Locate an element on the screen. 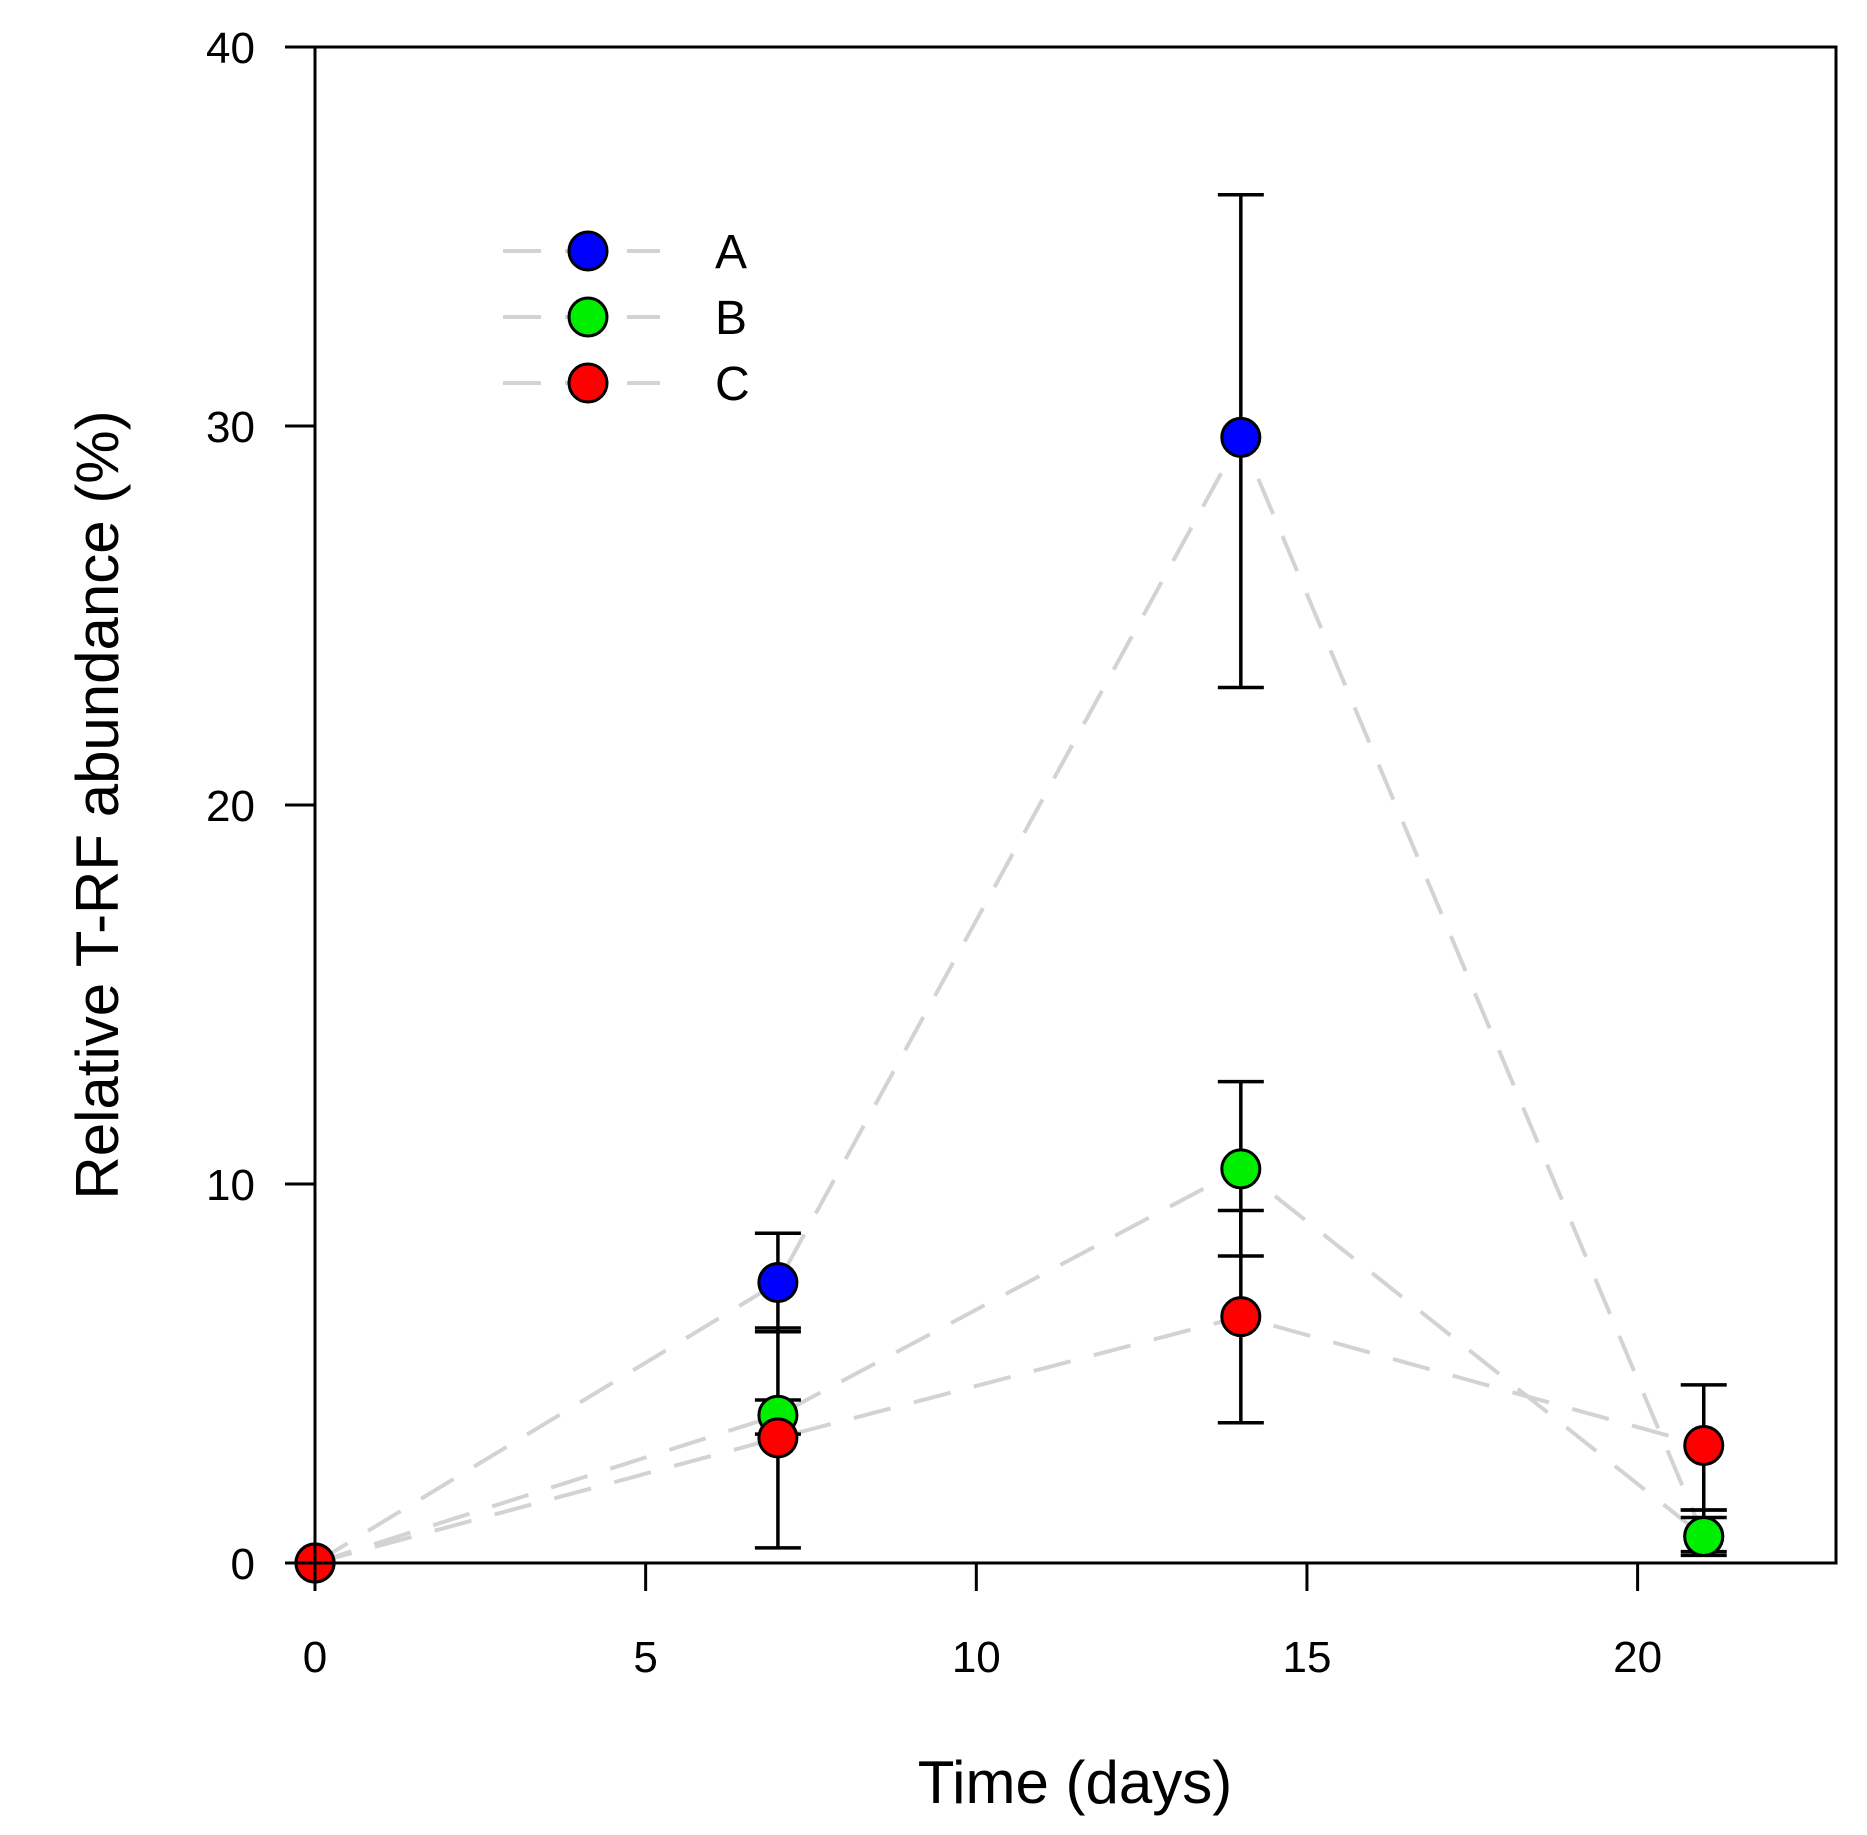  y-tick-label: 40 is located at coordinates (230, 48).